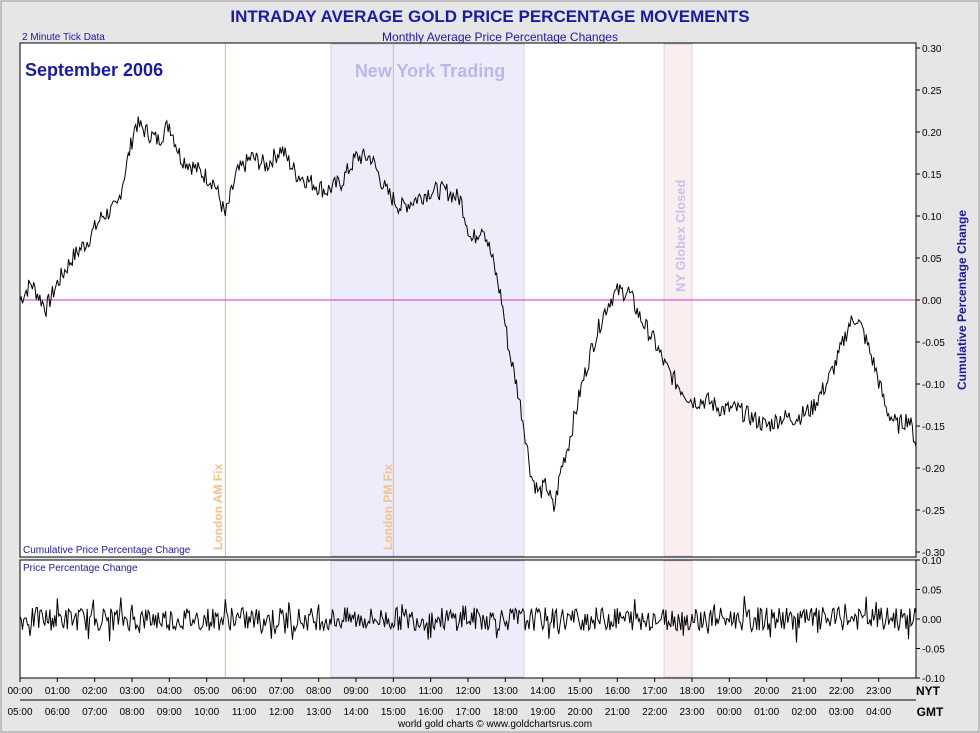  Describe the element at coordinates (766, 691) in the screenshot. I see `nyt-tick-label: 20:00` at that location.